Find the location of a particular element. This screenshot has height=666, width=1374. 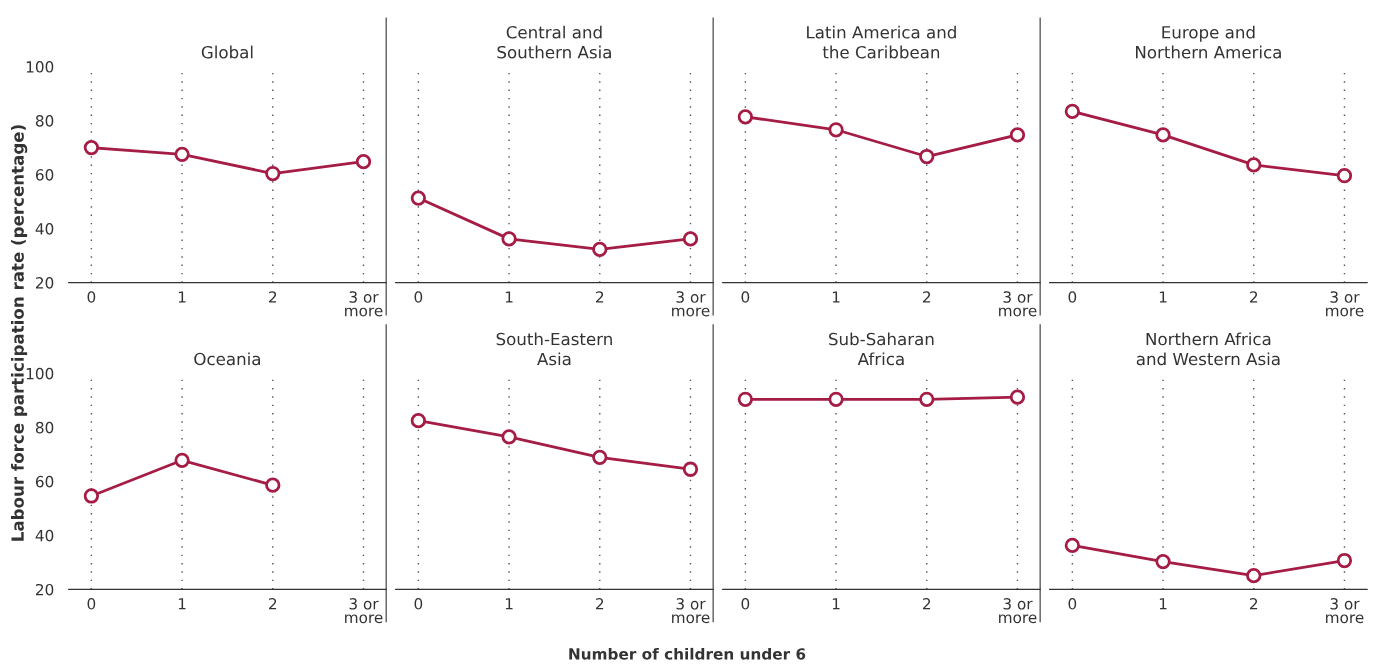

y-axis-title: Labour force participation rate (percentage) is located at coordinates (19, 333).